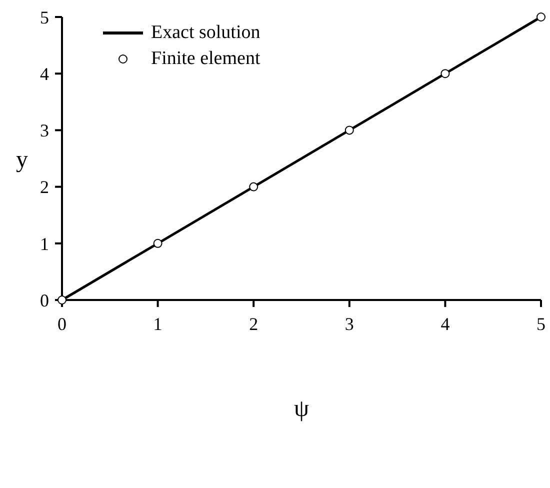 The image size is (550, 488). Describe the element at coordinates (44, 244) in the screenshot. I see `y-tick-label: 1` at that location.